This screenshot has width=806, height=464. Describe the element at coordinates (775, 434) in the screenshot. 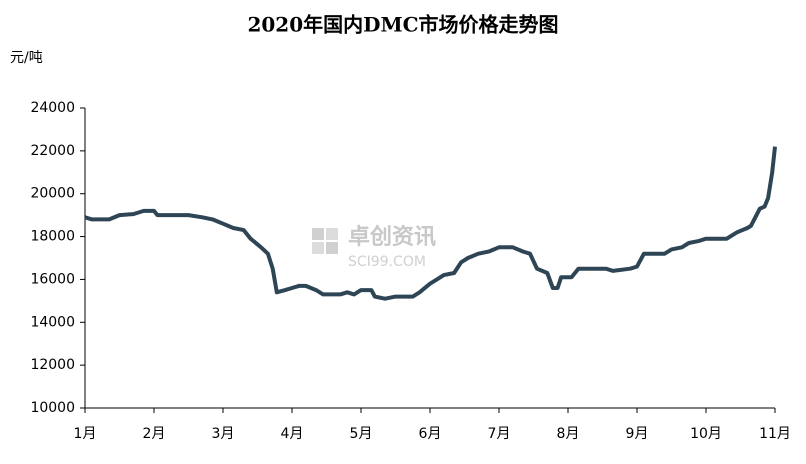

I see `x-tick-label: 11月` at that location.